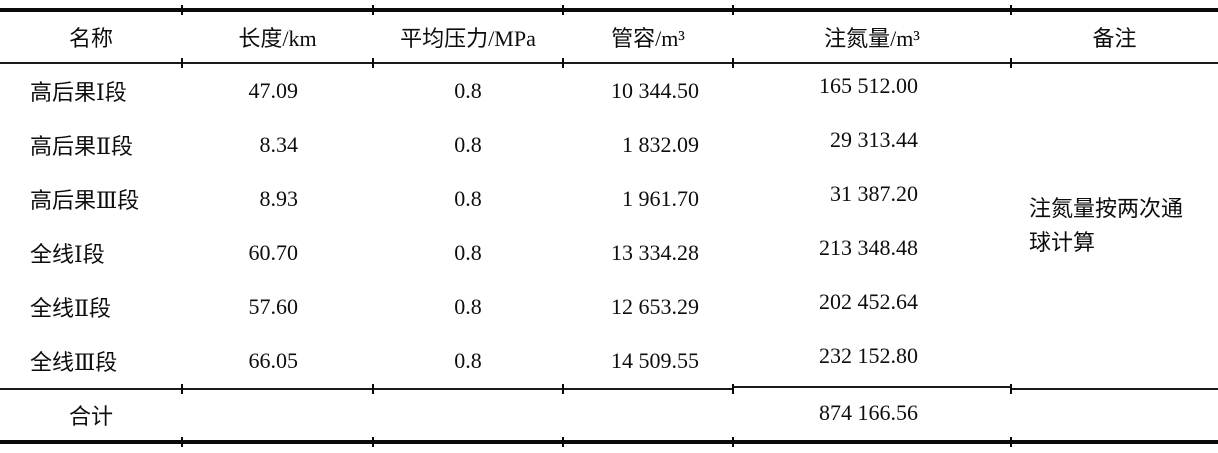 The width and height of the screenshot is (1218, 453). What do you see at coordinates (468, 38) in the screenshot?
I see `col-header-pressure: 平均压力/MPa` at bounding box center [468, 38].